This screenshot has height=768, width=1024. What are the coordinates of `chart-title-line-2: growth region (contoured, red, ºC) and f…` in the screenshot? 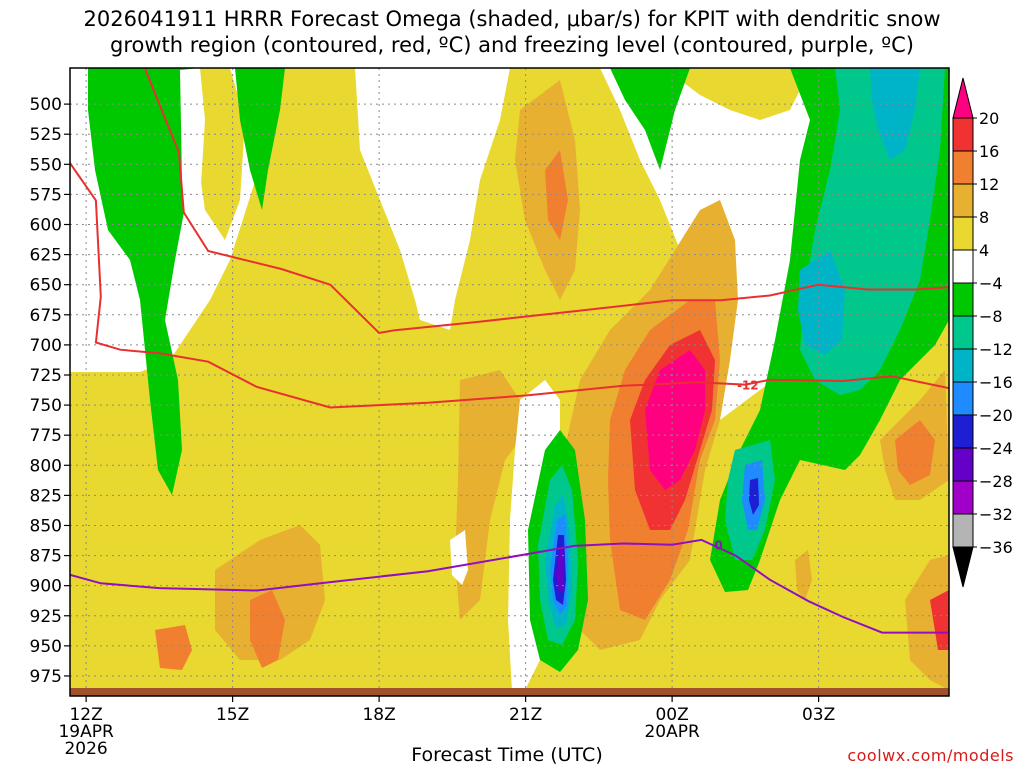 It's located at (512, 45).